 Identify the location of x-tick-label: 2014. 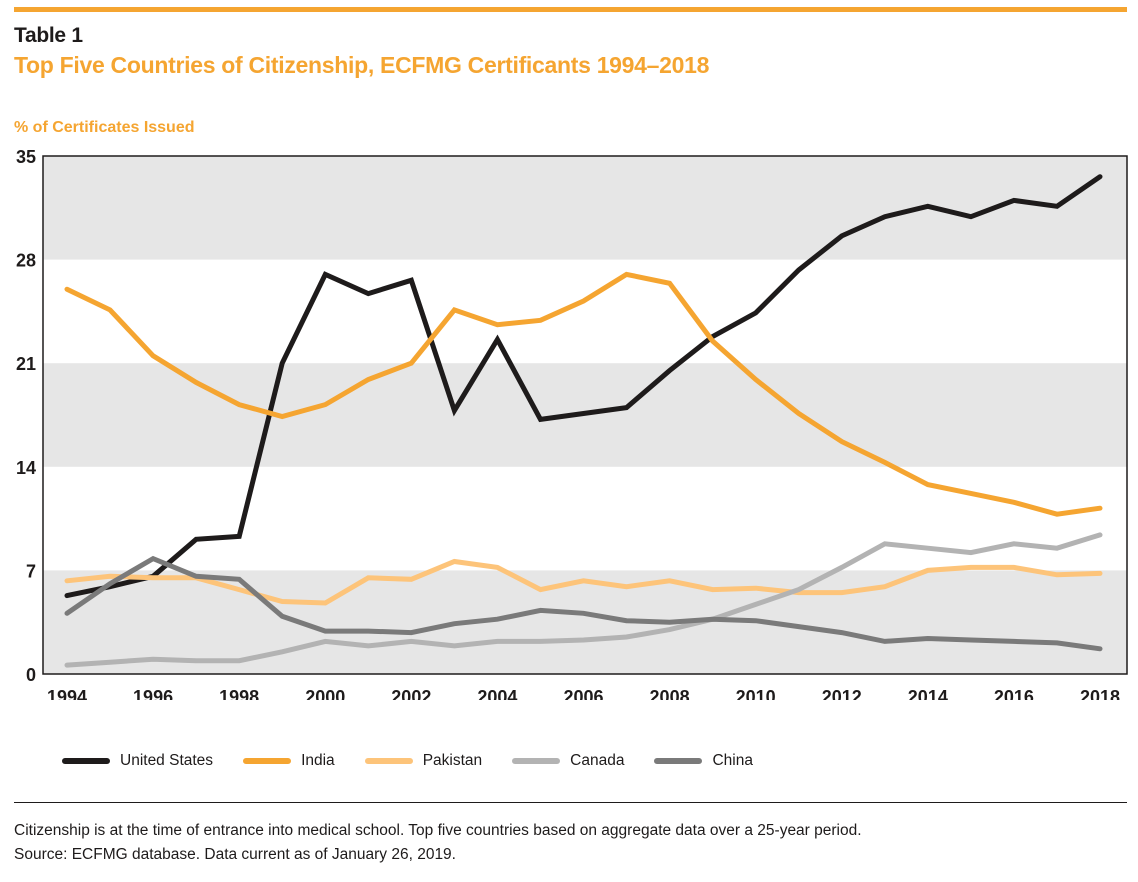
(928, 693).